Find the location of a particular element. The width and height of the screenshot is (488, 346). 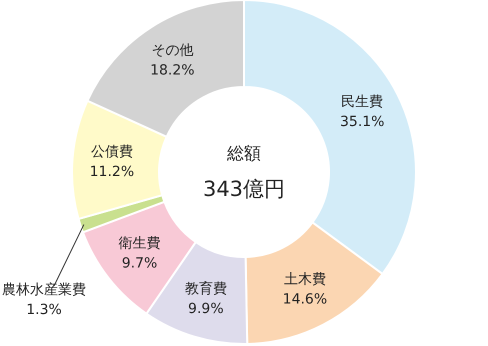

data-label: 14.6% is located at coordinates (305, 300).